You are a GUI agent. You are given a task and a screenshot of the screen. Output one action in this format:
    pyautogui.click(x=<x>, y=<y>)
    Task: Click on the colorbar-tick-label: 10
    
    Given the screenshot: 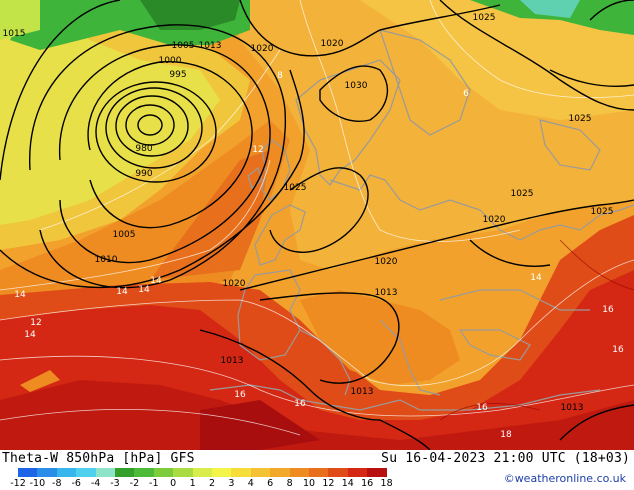 What is the action you would take?
    pyautogui.click(x=309, y=483)
    